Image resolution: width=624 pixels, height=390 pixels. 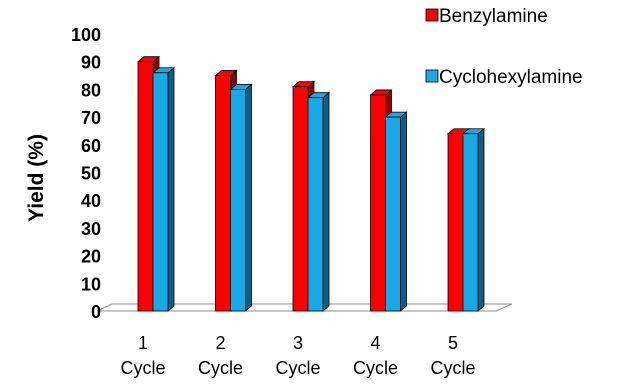 I want to click on y-tick-label: 80, so click(x=91, y=90).